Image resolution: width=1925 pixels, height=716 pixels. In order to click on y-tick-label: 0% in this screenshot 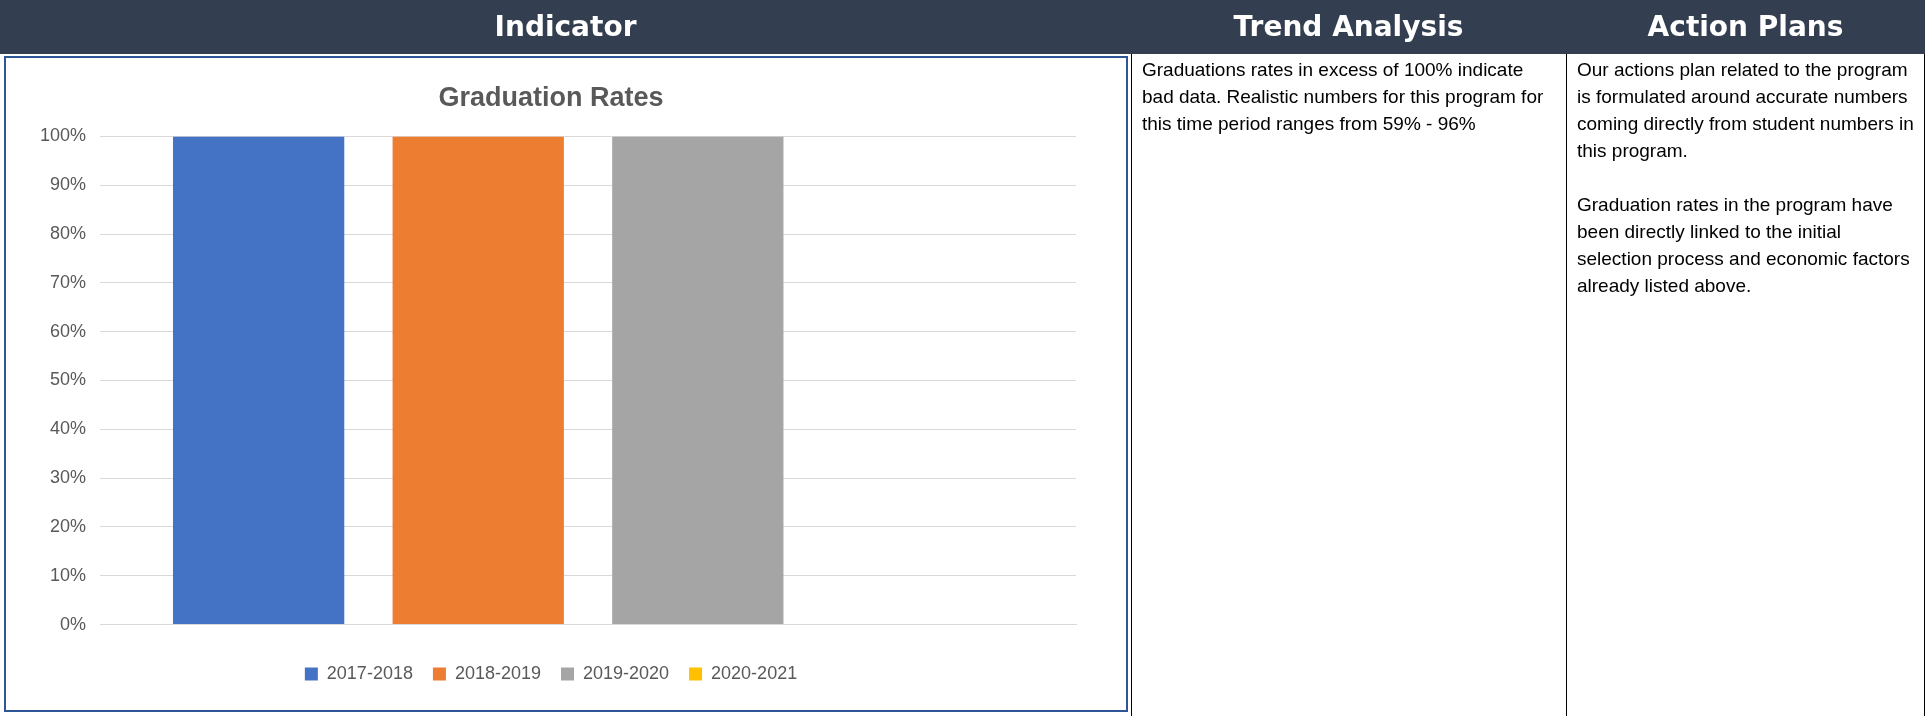, I will do `click(73, 623)`.